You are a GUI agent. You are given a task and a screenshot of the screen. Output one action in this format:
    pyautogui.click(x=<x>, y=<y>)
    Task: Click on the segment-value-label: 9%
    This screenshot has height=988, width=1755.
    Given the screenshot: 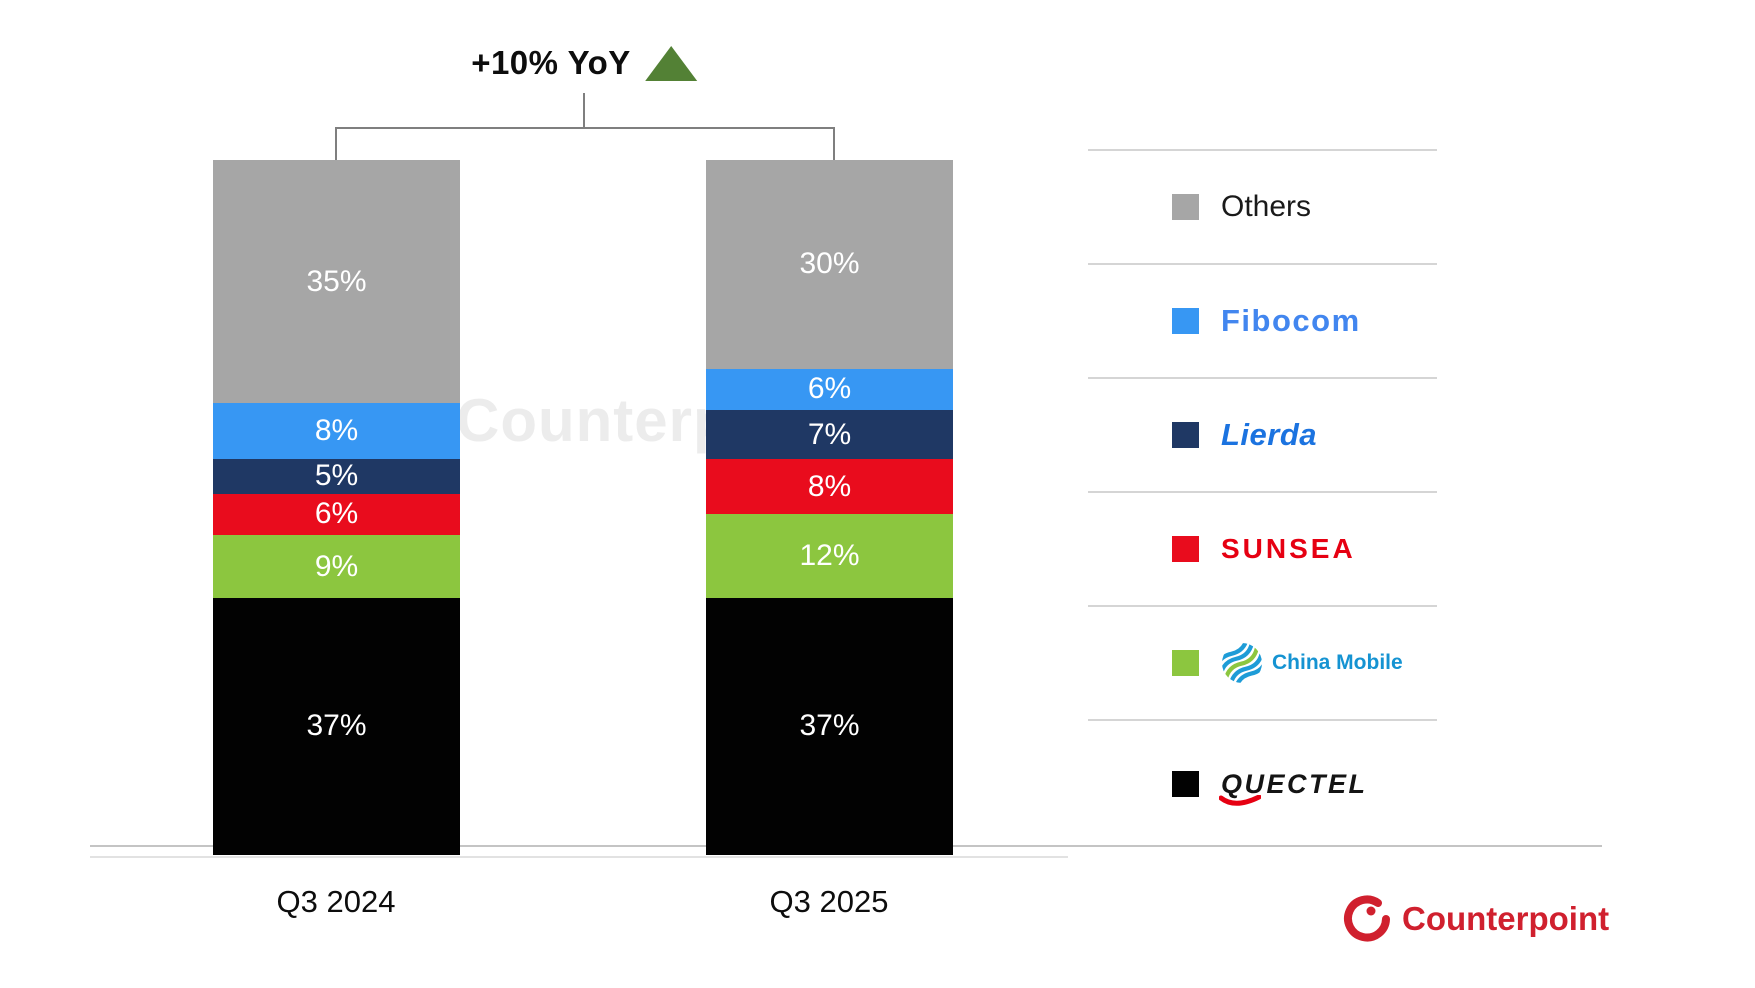 What is the action you would take?
    pyautogui.click(x=336, y=566)
    